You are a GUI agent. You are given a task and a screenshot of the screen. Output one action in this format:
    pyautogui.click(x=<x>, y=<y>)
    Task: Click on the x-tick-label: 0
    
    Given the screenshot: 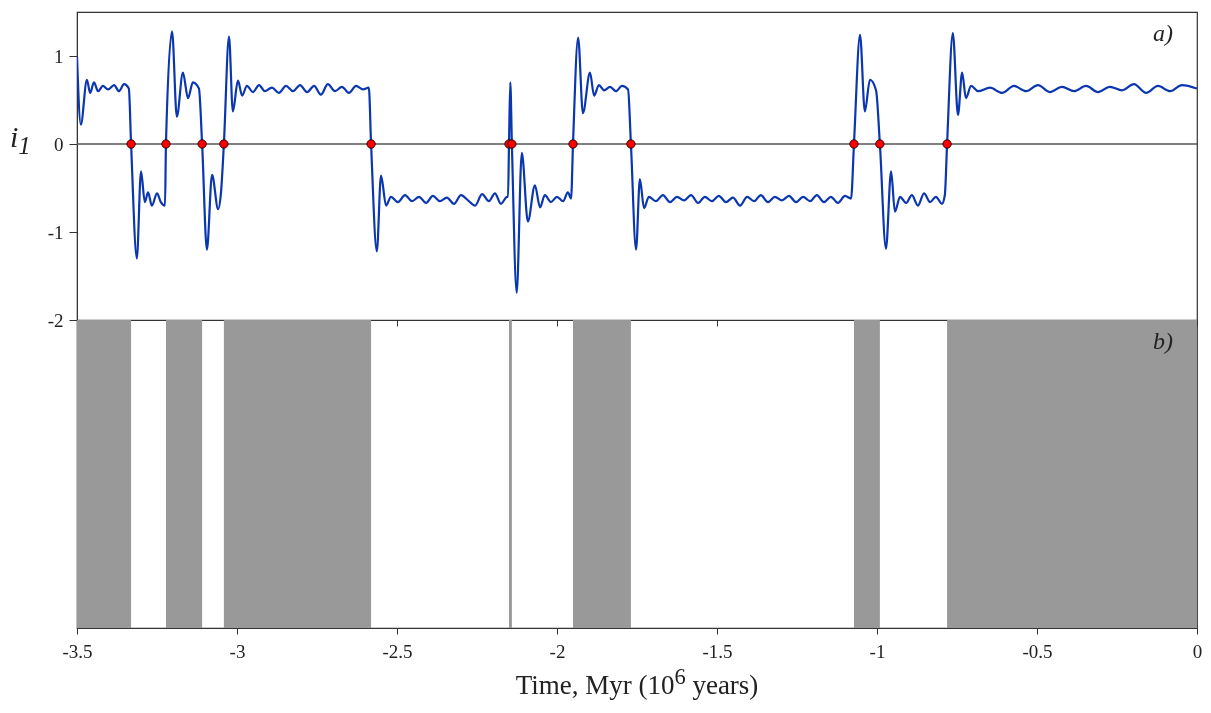 What is the action you would take?
    pyautogui.click(x=1197, y=651)
    